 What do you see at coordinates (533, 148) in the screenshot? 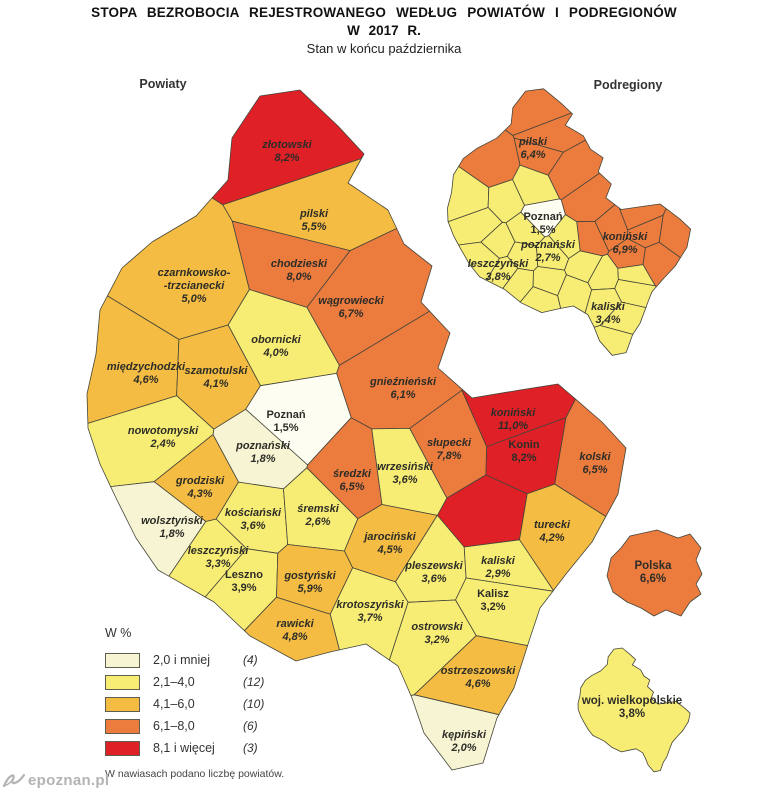
I see `region-label: pilski 6,4%` at bounding box center [533, 148].